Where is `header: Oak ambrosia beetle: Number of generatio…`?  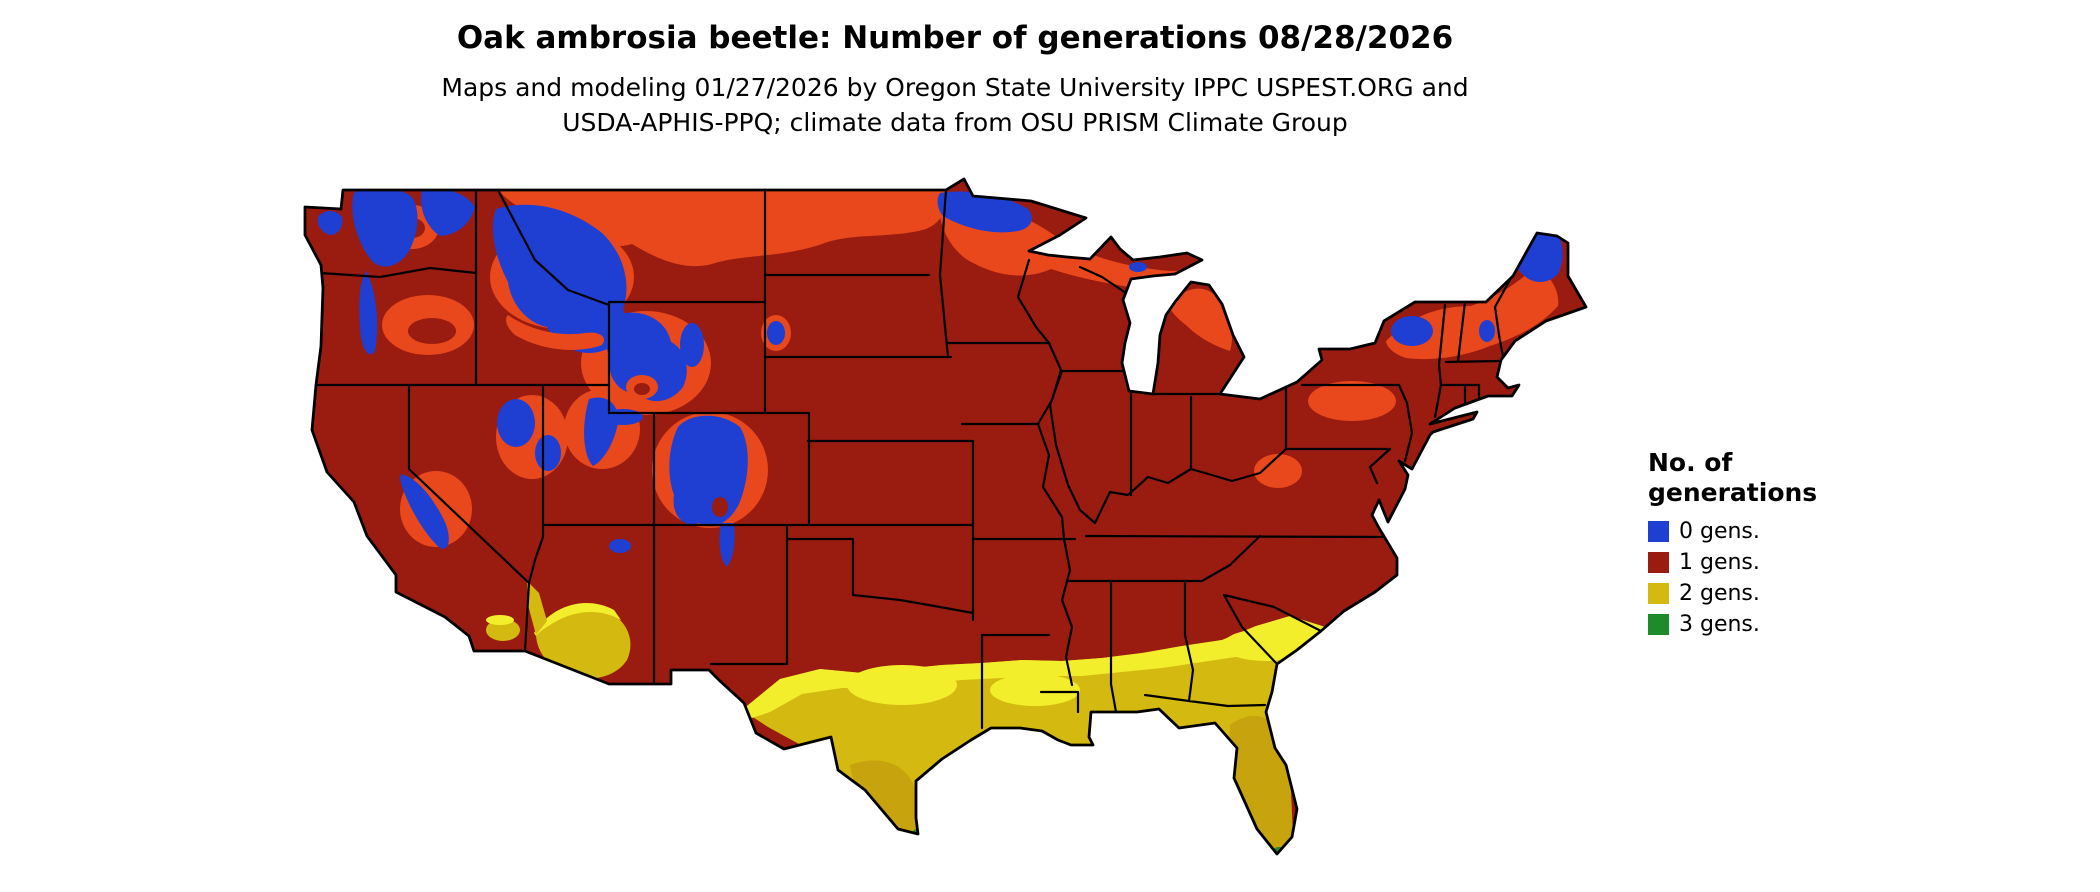
header: Oak ambrosia beetle: Number of generatio… is located at coordinates (955, 80).